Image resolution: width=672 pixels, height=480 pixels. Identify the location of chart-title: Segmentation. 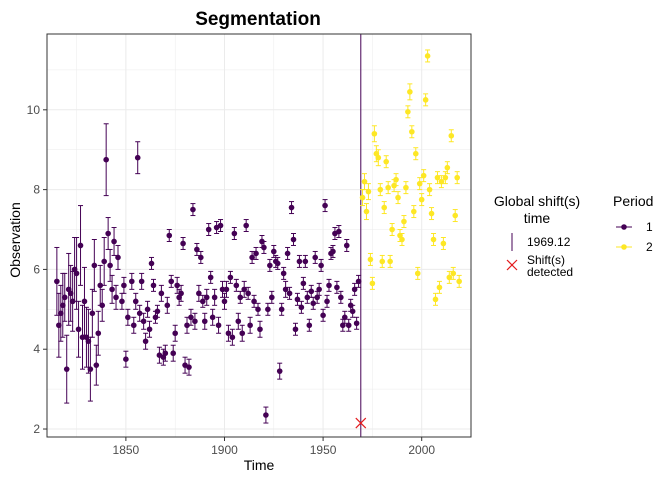
(258, 19).